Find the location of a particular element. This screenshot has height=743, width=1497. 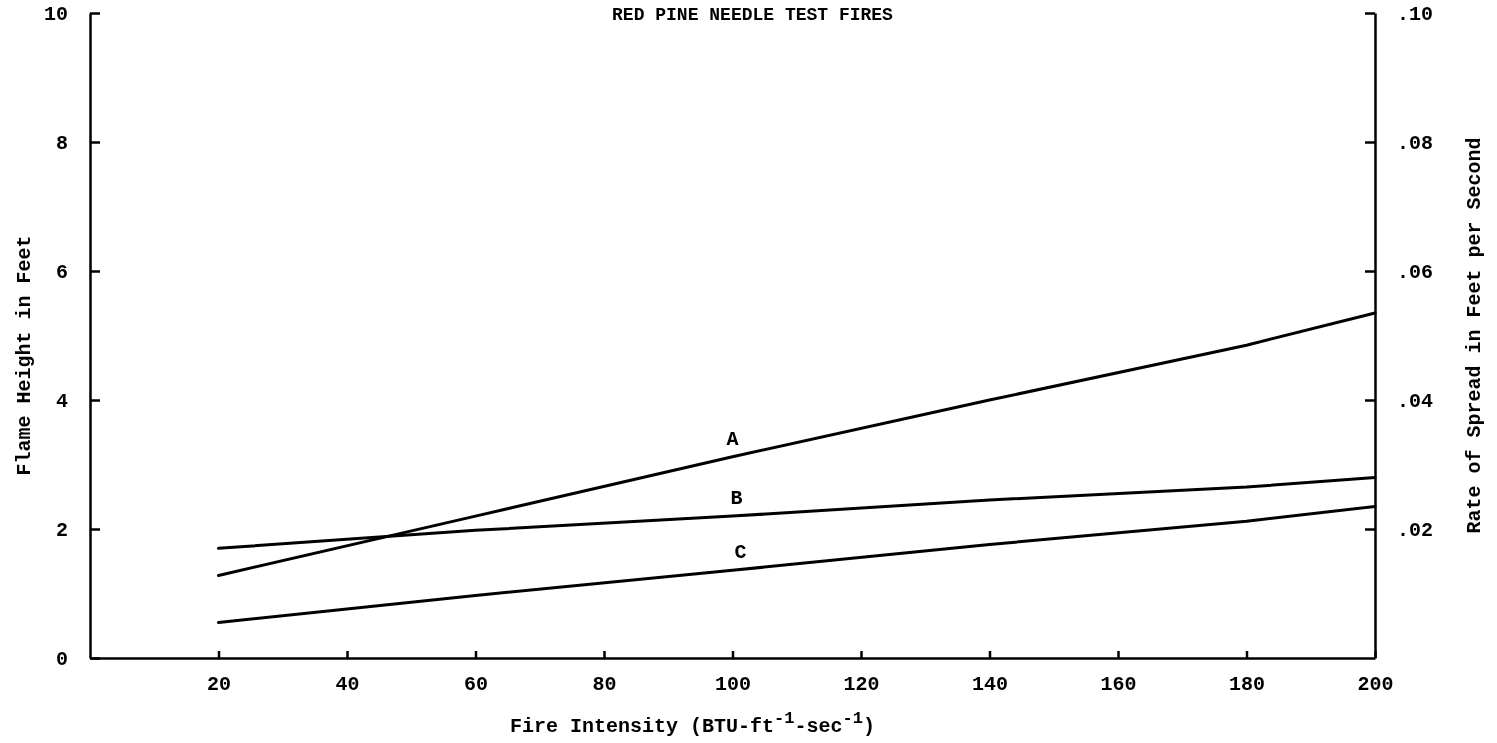

y2-tick-label: .02 is located at coordinates (1415, 530).